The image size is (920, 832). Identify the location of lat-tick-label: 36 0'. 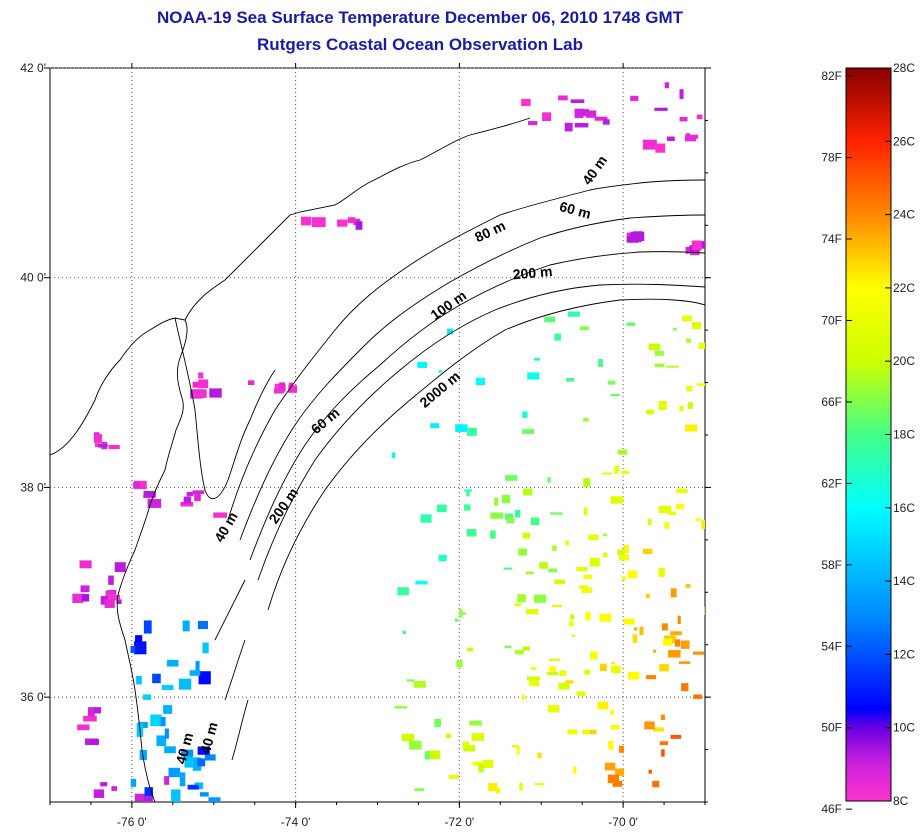
(33, 697).